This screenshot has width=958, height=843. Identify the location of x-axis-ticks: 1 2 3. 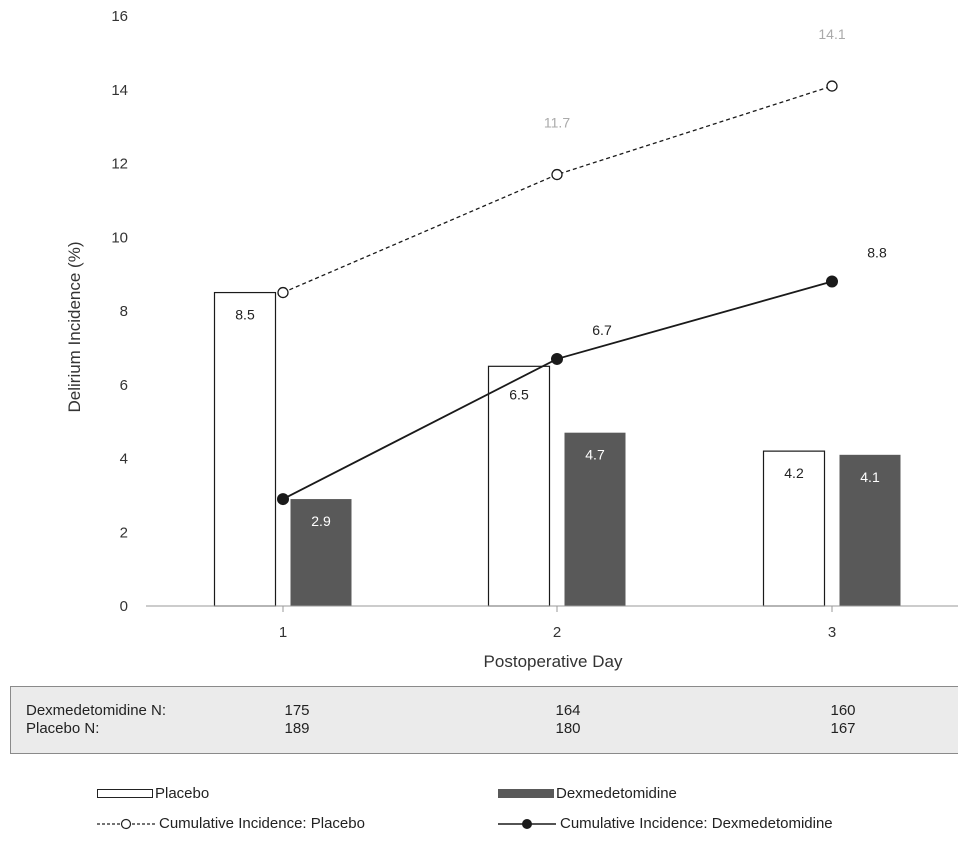
(557, 623).